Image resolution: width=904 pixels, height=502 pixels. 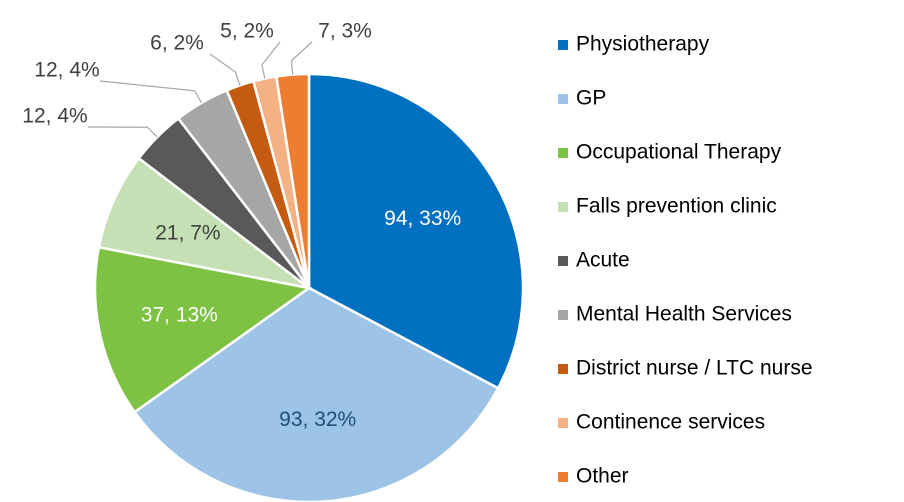 What do you see at coordinates (179, 315) in the screenshot?
I see `data-label: 37, 13%` at bounding box center [179, 315].